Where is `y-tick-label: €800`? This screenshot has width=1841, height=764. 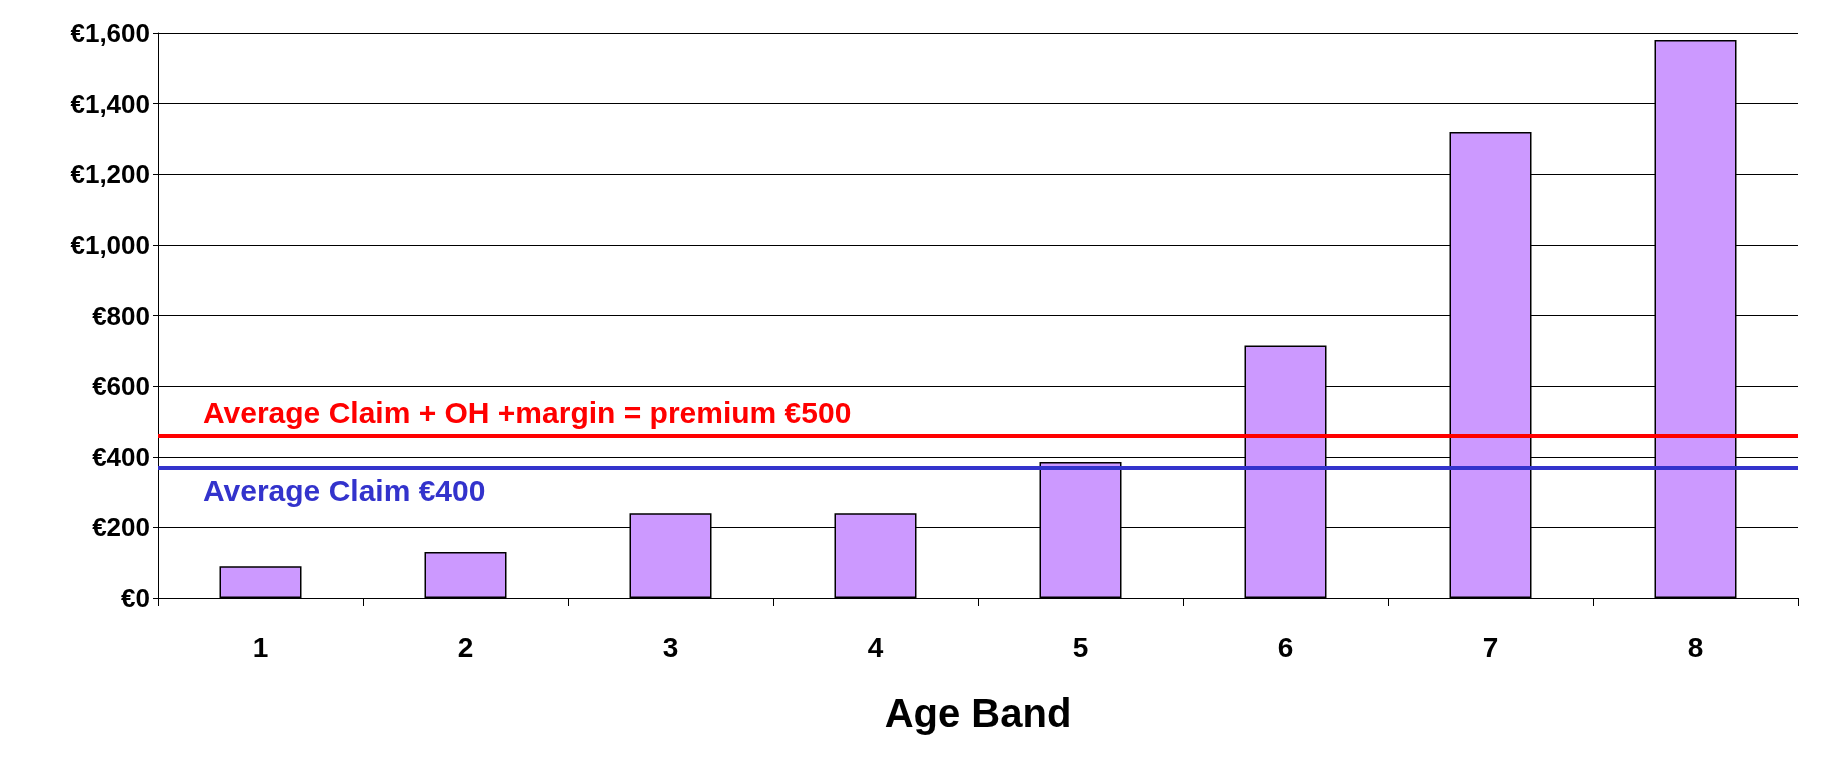 y-tick-label: €800 is located at coordinates (121, 315).